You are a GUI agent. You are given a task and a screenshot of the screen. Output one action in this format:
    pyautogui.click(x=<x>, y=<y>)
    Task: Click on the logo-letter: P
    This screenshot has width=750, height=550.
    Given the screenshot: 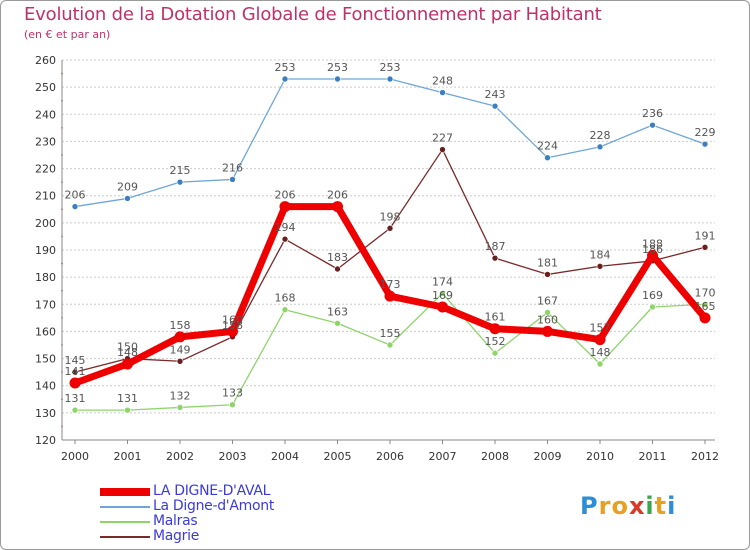 What is the action you would take?
    pyautogui.click(x=589, y=506)
    